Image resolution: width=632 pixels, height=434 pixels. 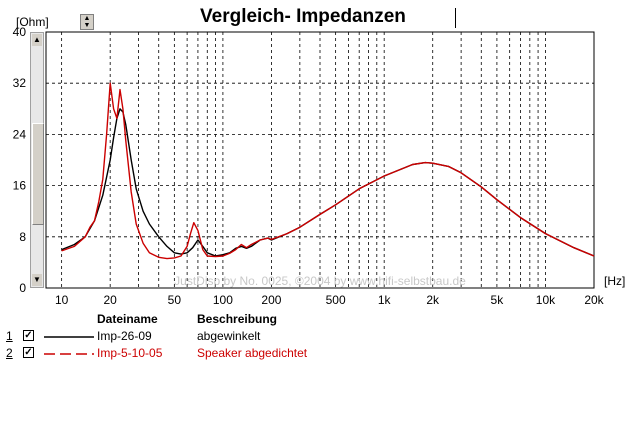 What do you see at coordinates (9, 353) in the screenshot?
I see `legend-index: 2` at bounding box center [9, 353].